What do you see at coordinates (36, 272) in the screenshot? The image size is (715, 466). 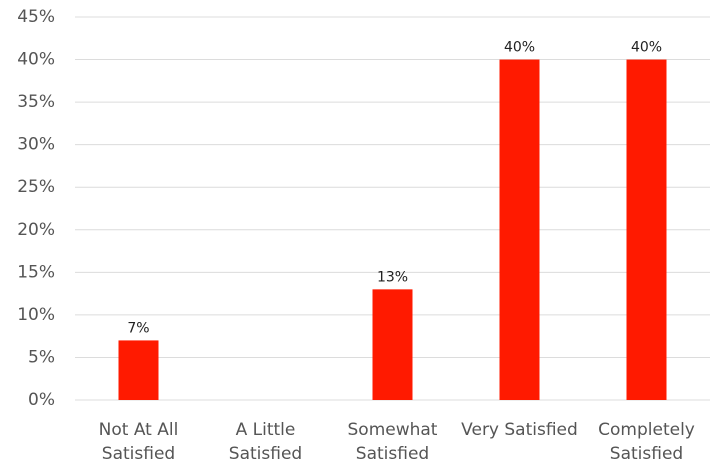 I see `y-tick-label: 15%` at bounding box center [36, 272].